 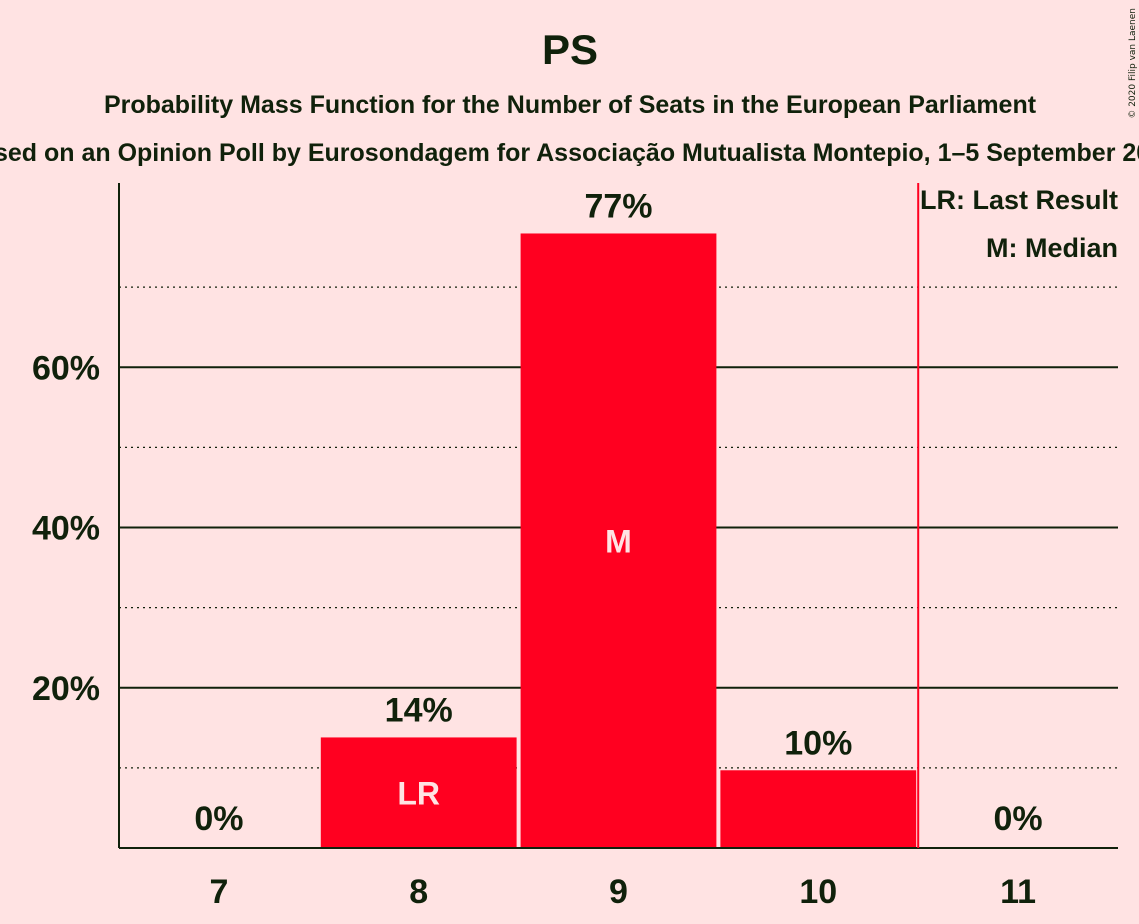 I want to click on copyright-notice: © 2020 Filip van Laenen, so click(x=1133, y=63).